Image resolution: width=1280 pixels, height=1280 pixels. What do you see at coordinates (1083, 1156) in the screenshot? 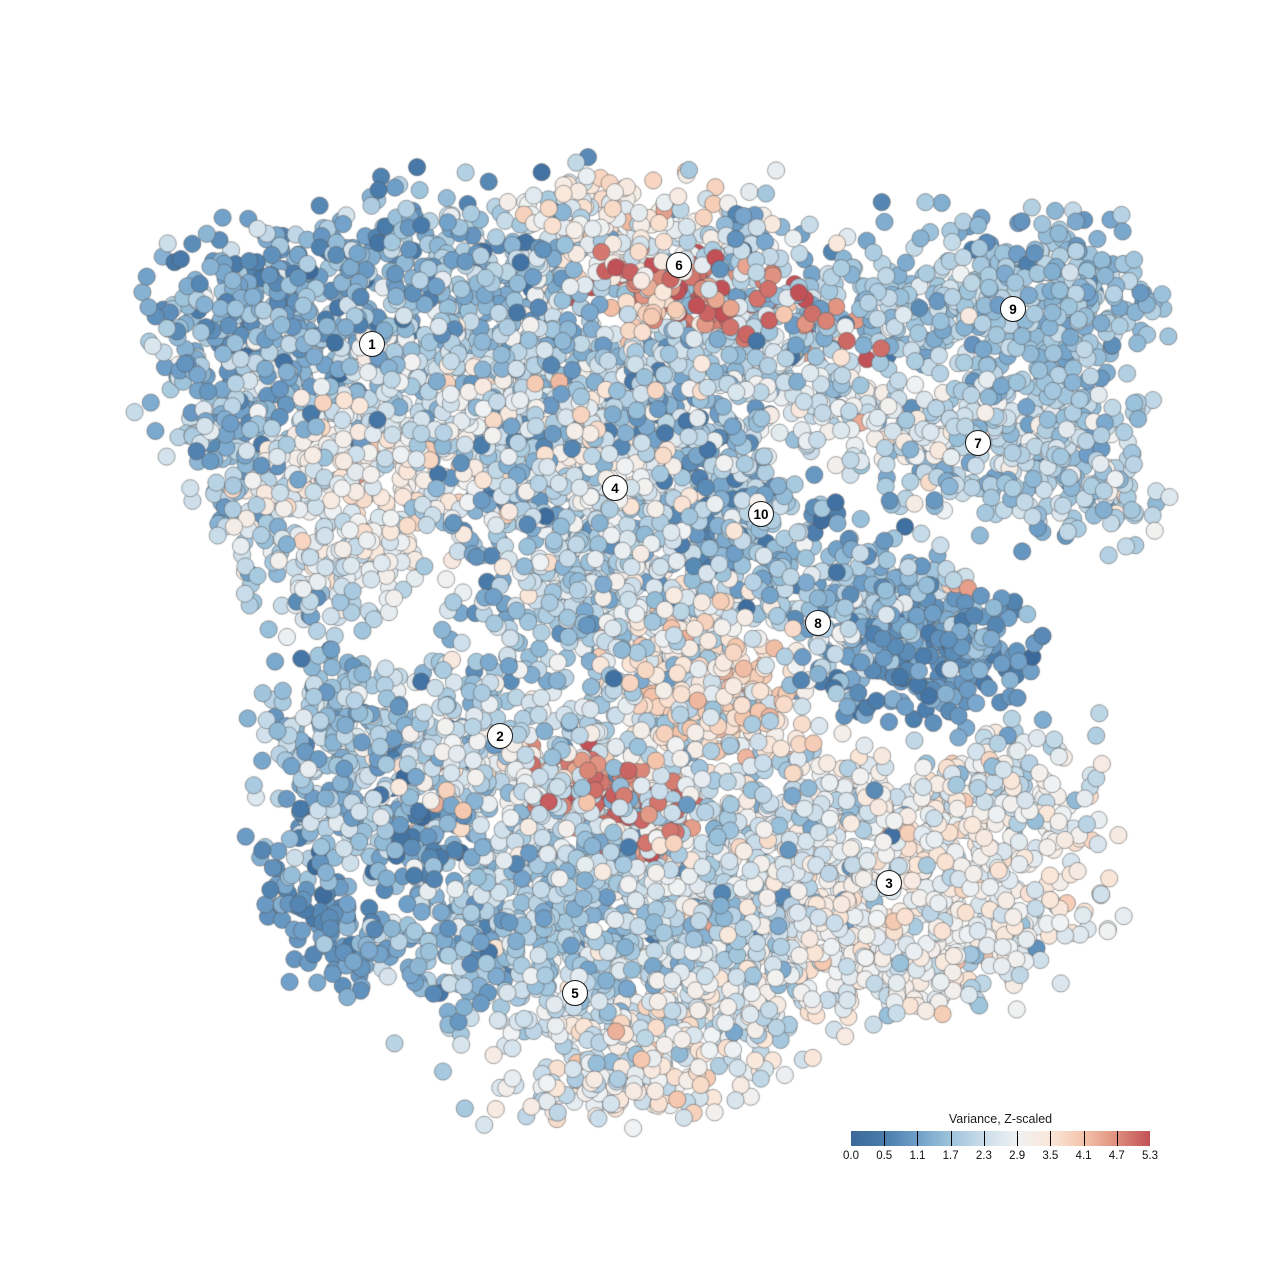
I see `colorbar-tick-label: 4.1` at bounding box center [1083, 1156].